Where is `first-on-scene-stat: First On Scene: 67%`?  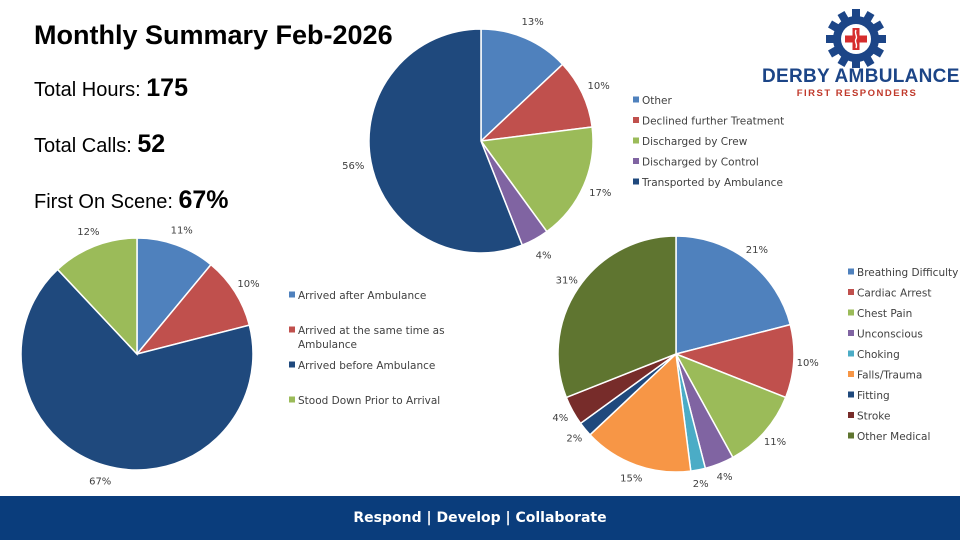
first-on-scene-stat: First On Scene: 67% is located at coordinates (131, 200).